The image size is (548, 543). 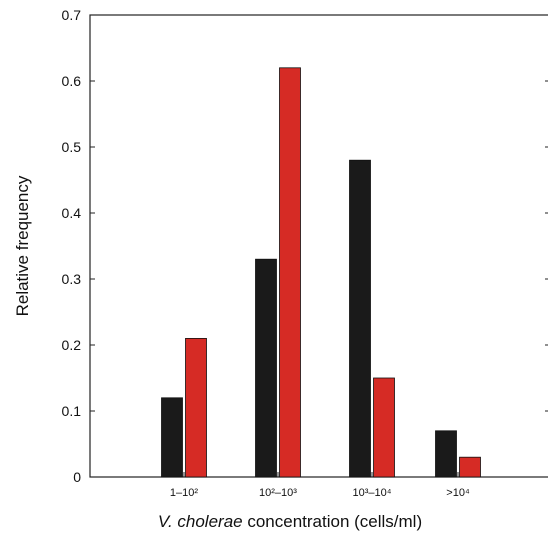 I want to click on x-tick-label-2: 10³–10⁴, so click(x=372, y=493).